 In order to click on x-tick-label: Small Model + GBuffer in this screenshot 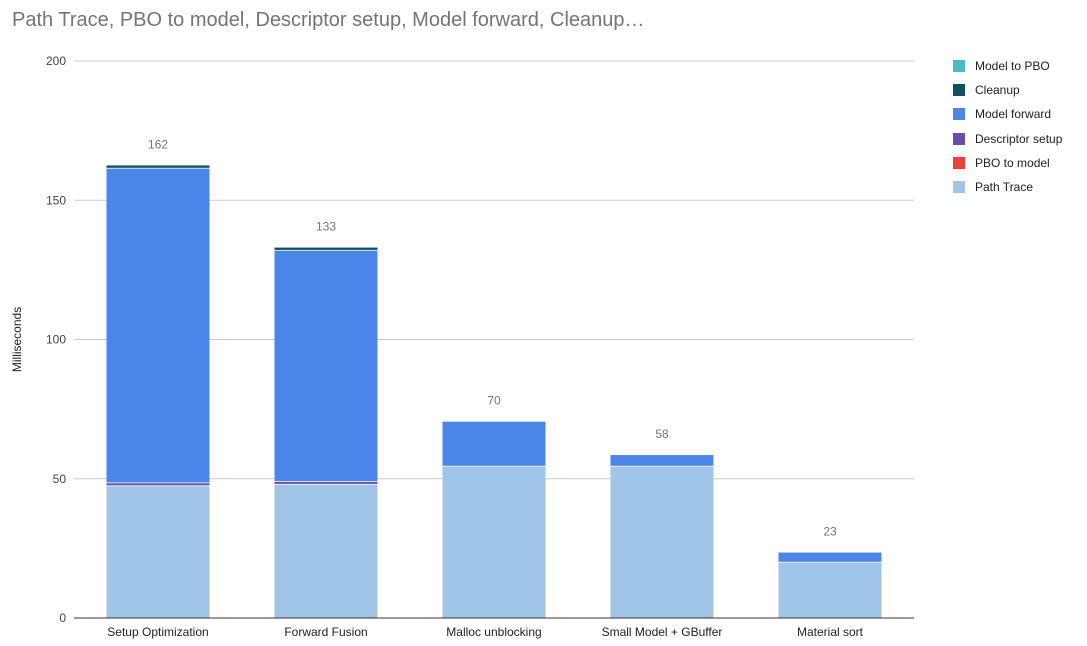, I will do `click(662, 632)`.